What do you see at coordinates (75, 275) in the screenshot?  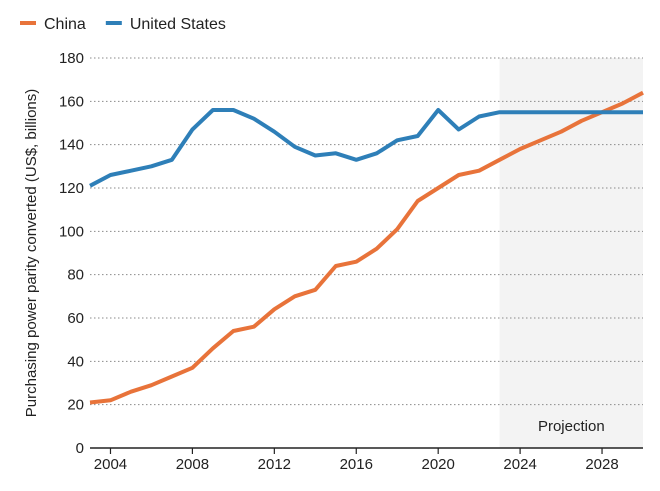 I see `y-tick-label: 80` at bounding box center [75, 275].